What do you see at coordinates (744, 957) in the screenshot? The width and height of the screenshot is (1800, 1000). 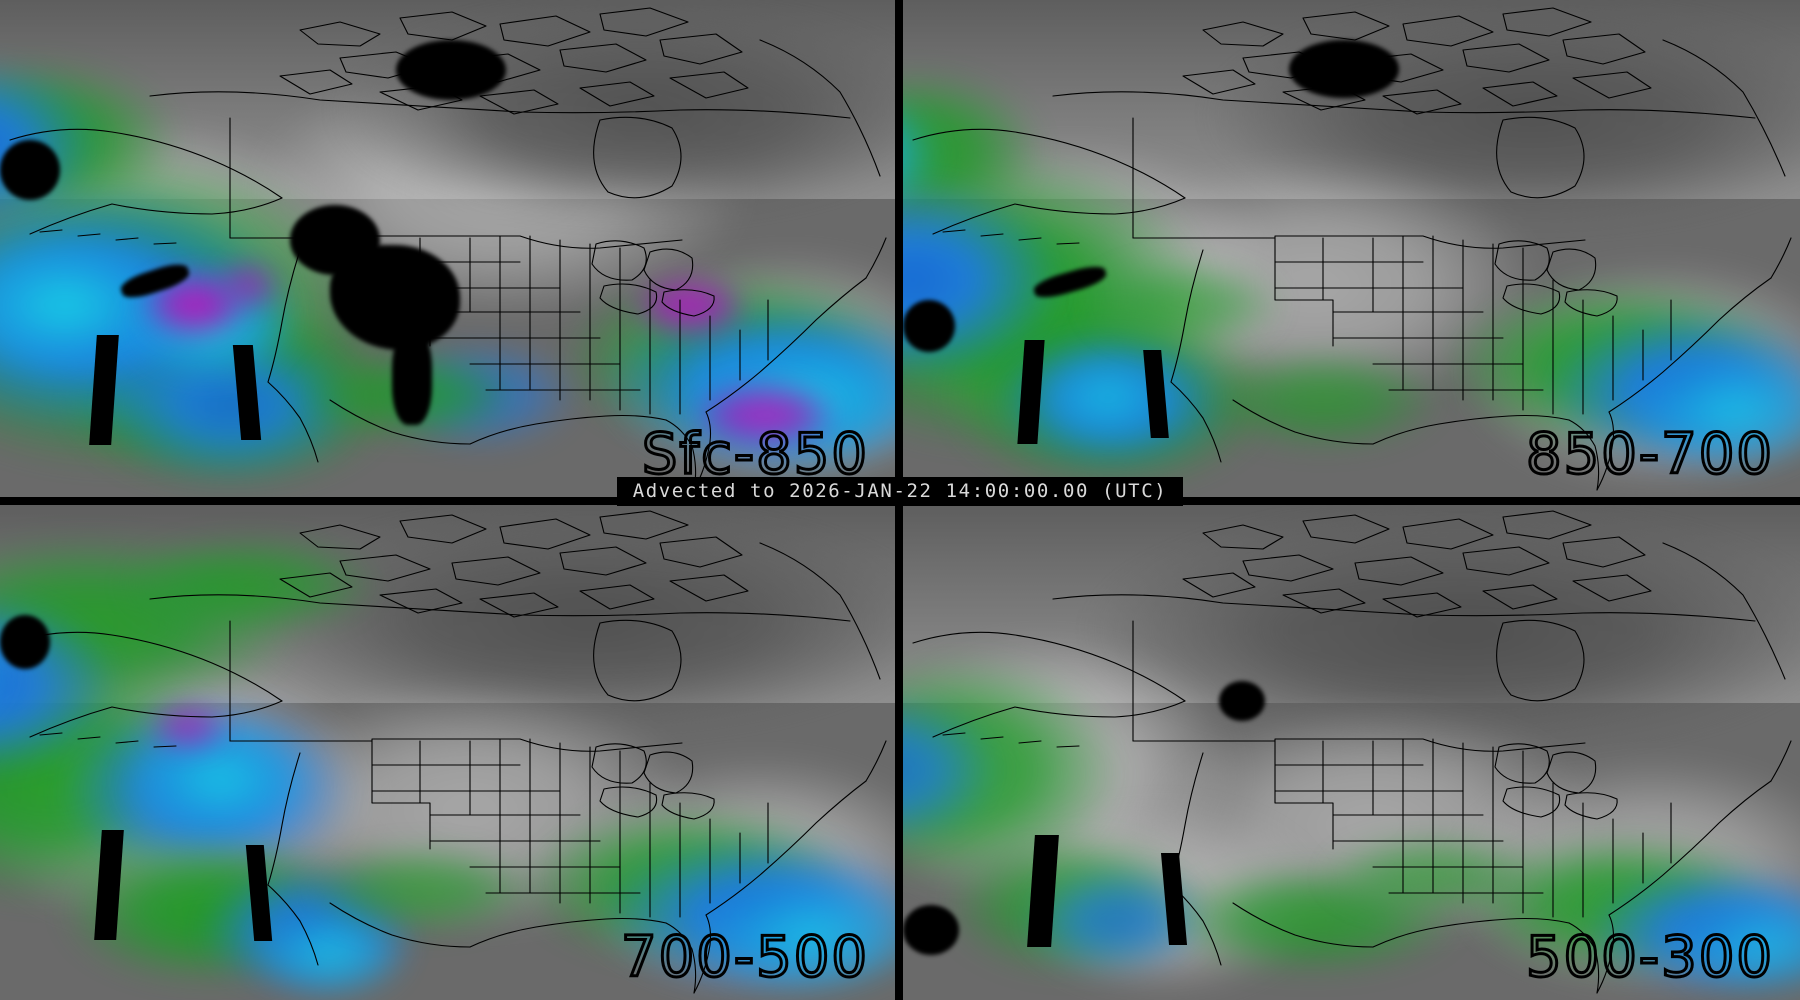 I see `panel-label-700-500: 700-500` at bounding box center [744, 957].